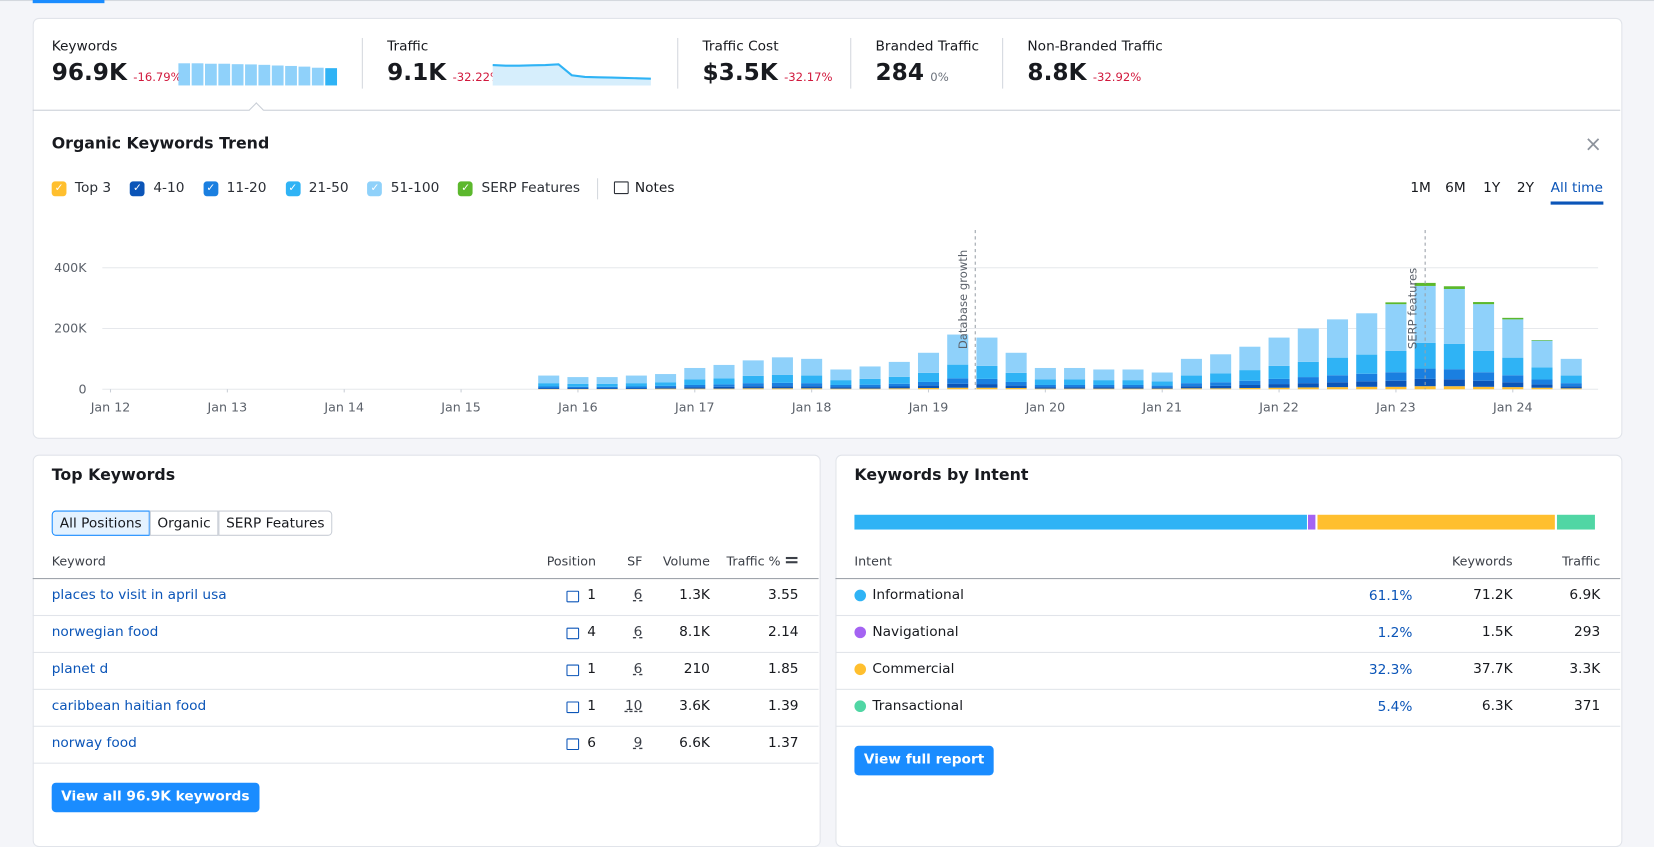 The width and height of the screenshot is (1654, 847). I want to click on intent-share: 5.4%, so click(1359, 707).